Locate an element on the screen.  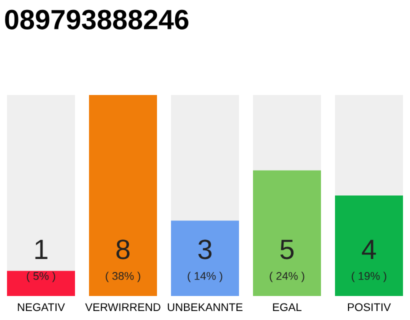
annotation: ( 38% ) is located at coordinates (123, 277).